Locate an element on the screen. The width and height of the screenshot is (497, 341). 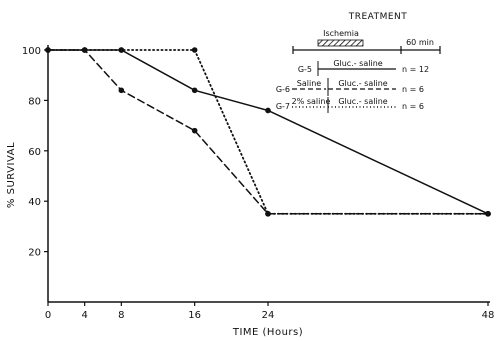
x-tick-label: 0 is located at coordinates (48, 315).